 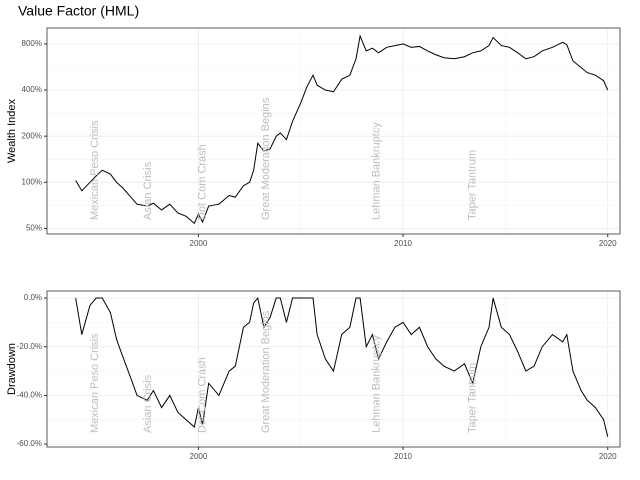 What do you see at coordinates (34, 228) in the screenshot?
I see `y-tick-label: 50%` at bounding box center [34, 228].